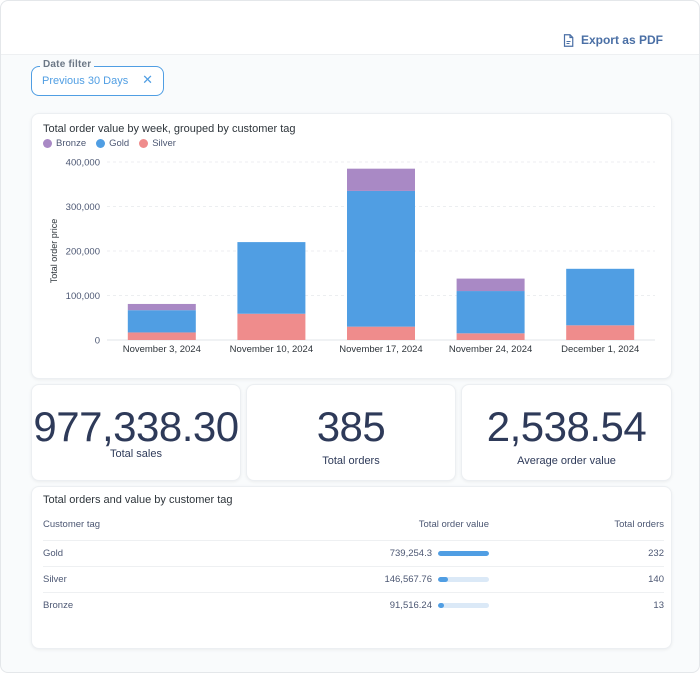 Image resolution: width=700 pixels, height=673 pixels. Describe the element at coordinates (576, 552) in the screenshot. I see `cell-orders: 232` at that location.